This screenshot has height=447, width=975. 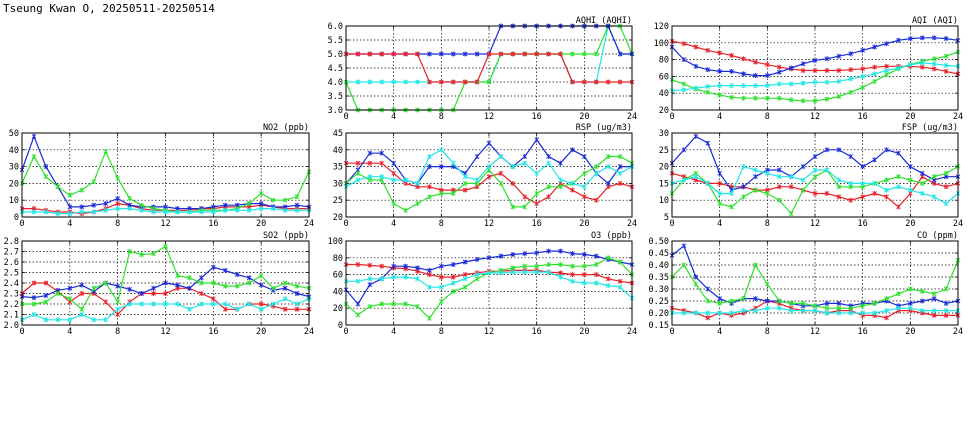 I want to click on y-tick-label: 2.0, so click(x=11, y=326).